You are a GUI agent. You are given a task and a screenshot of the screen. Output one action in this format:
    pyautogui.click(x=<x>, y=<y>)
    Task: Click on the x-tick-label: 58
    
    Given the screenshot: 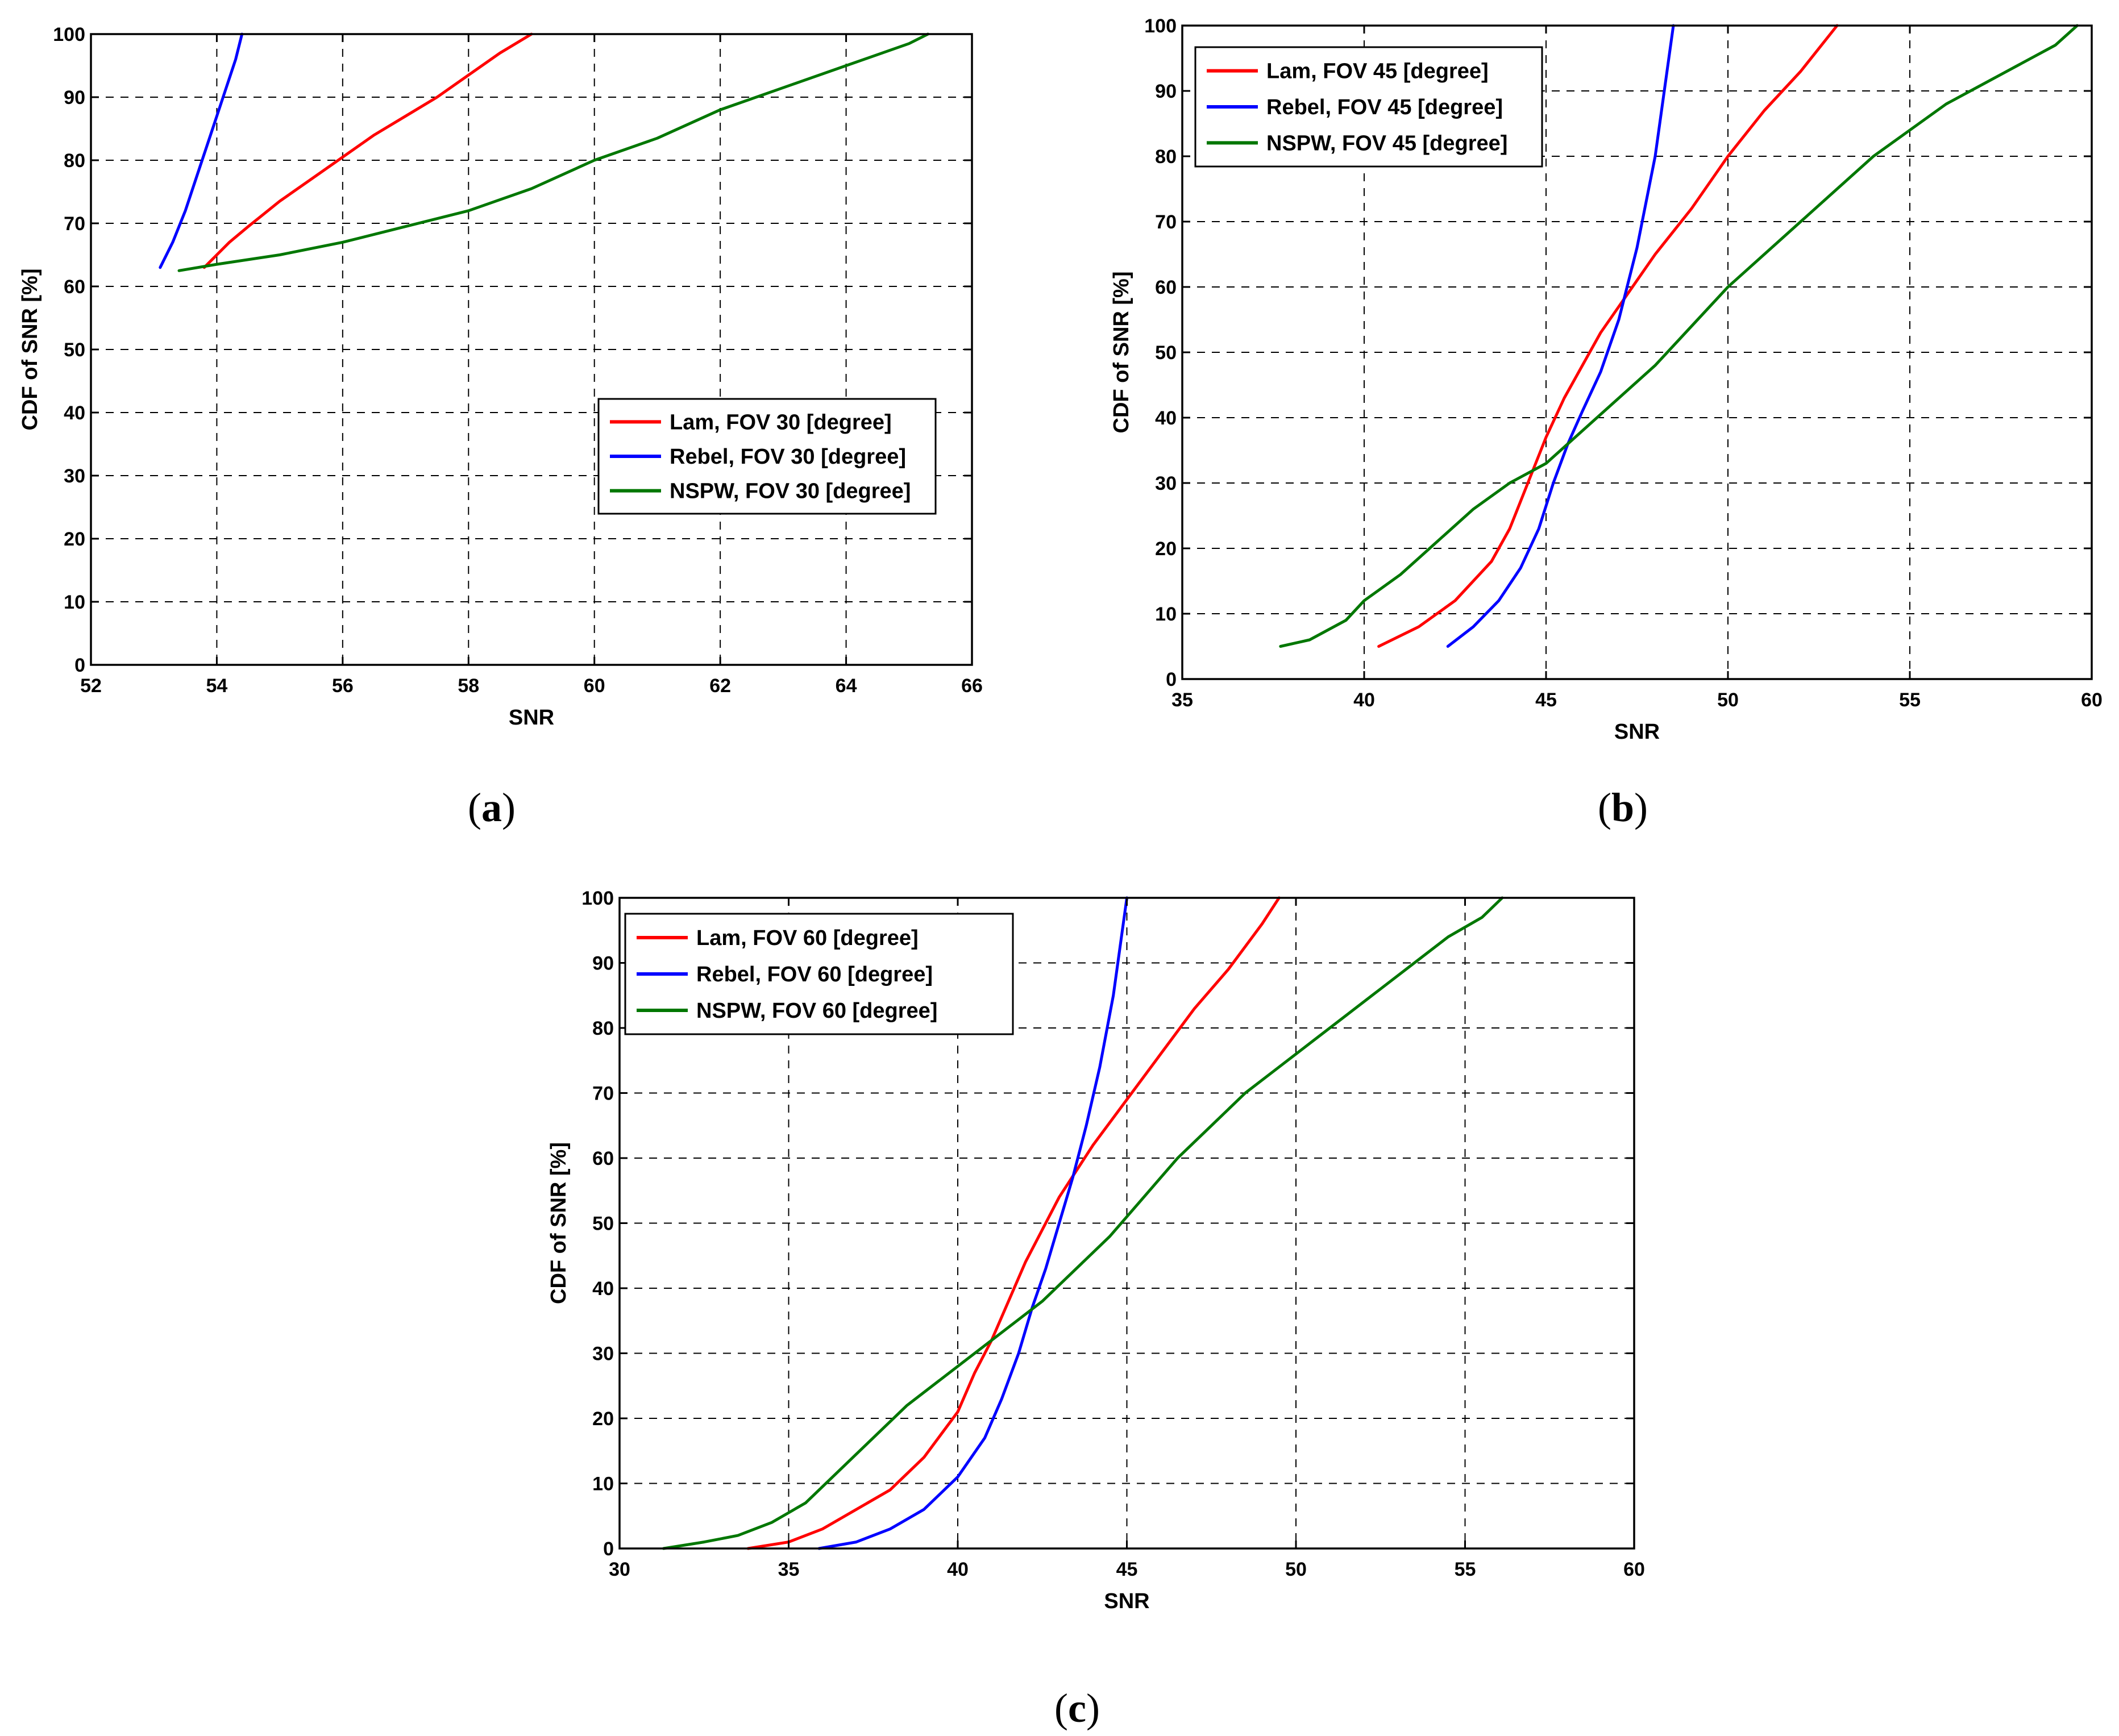 What is the action you would take?
    pyautogui.click(x=468, y=686)
    